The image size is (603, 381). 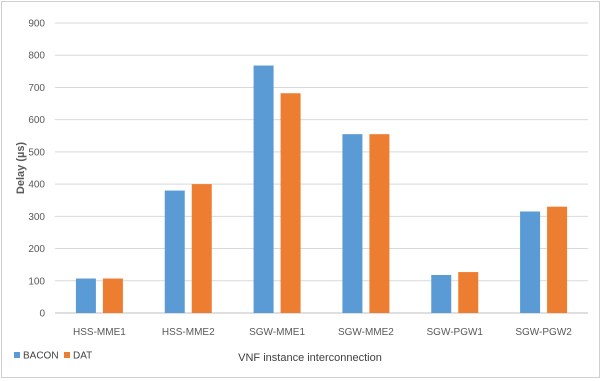 What do you see at coordinates (112, 295) in the screenshot?
I see `bar-dat-hss-mme1` at bounding box center [112, 295].